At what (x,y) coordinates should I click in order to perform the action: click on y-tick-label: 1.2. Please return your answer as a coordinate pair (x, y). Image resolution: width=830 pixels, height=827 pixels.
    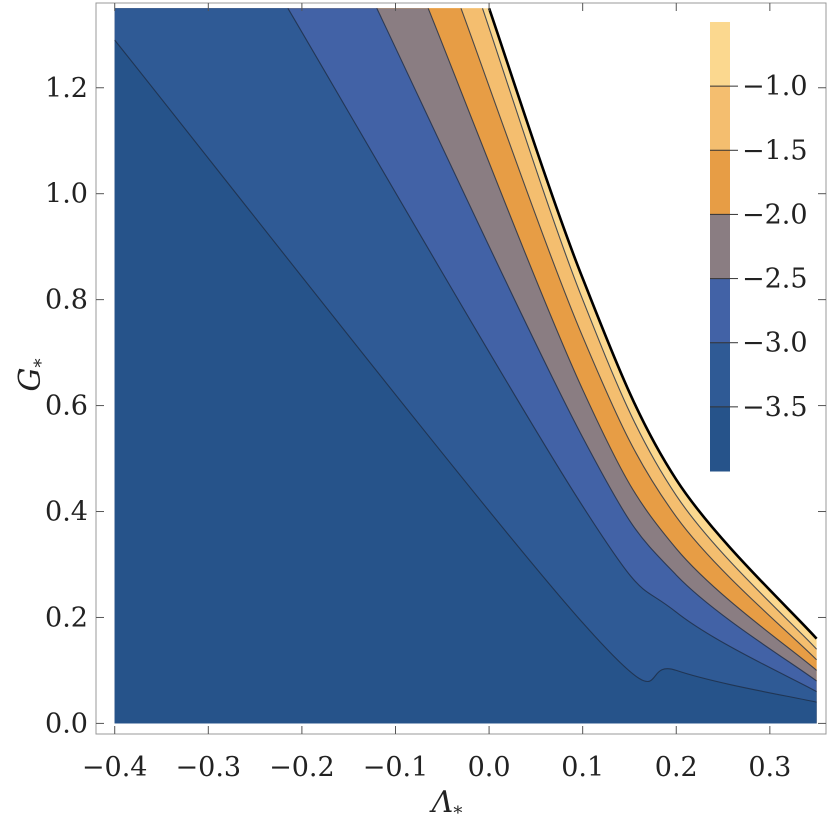
    Looking at the image, I should click on (66, 88).